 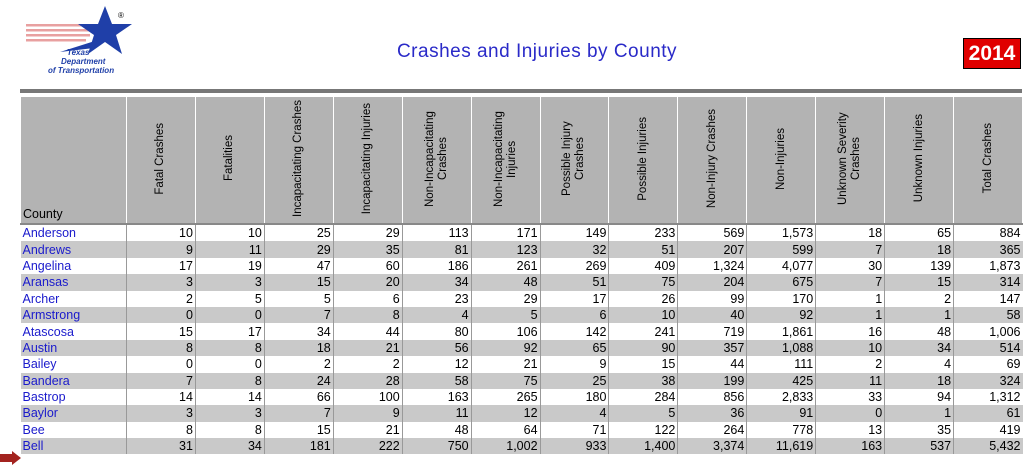 What do you see at coordinates (574, 397) in the screenshot?
I see `cell: 180` at bounding box center [574, 397].